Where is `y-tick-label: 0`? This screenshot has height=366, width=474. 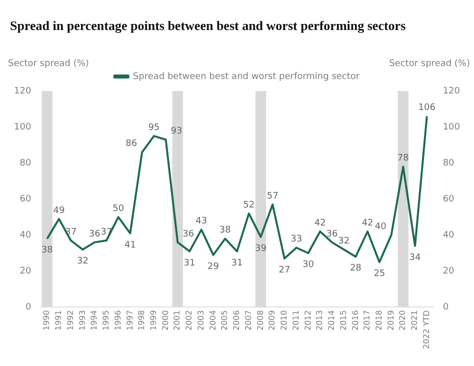
y-tick-label: 0 is located at coordinates (28, 307).